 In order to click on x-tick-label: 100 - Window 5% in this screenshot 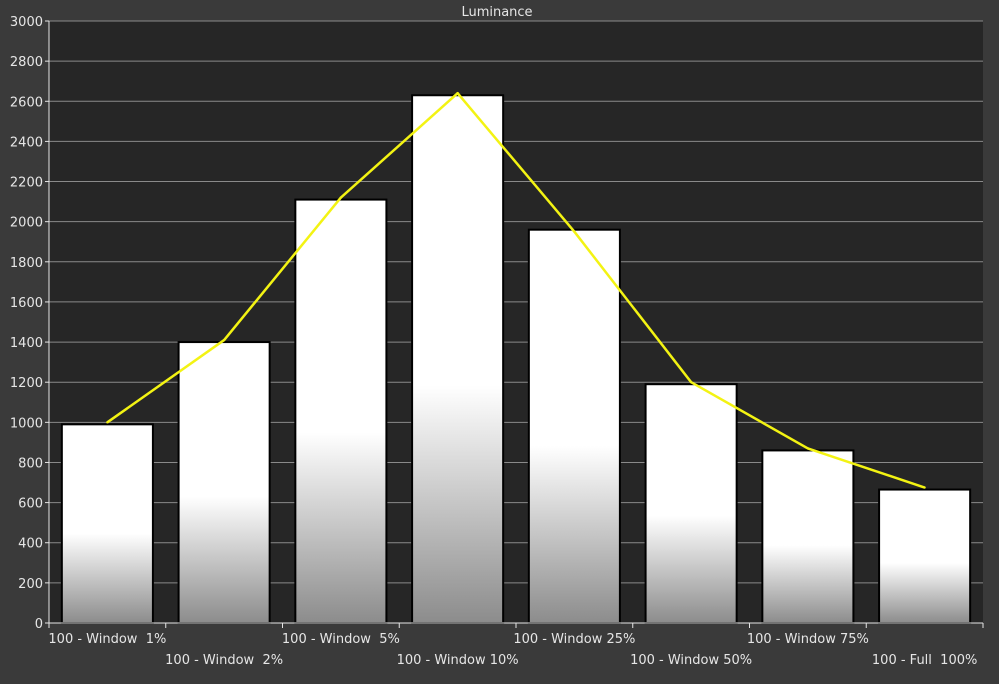, I will do `click(341, 639)`.